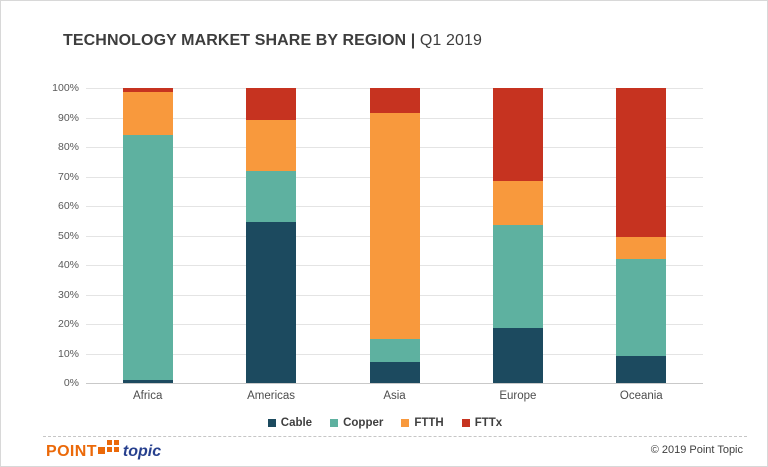 This screenshot has width=768, height=467. What do you see at coordinates (271, 104) in the screenshot?
I see `bar-segment-americas-fttx` at bounding box center [271, 104].